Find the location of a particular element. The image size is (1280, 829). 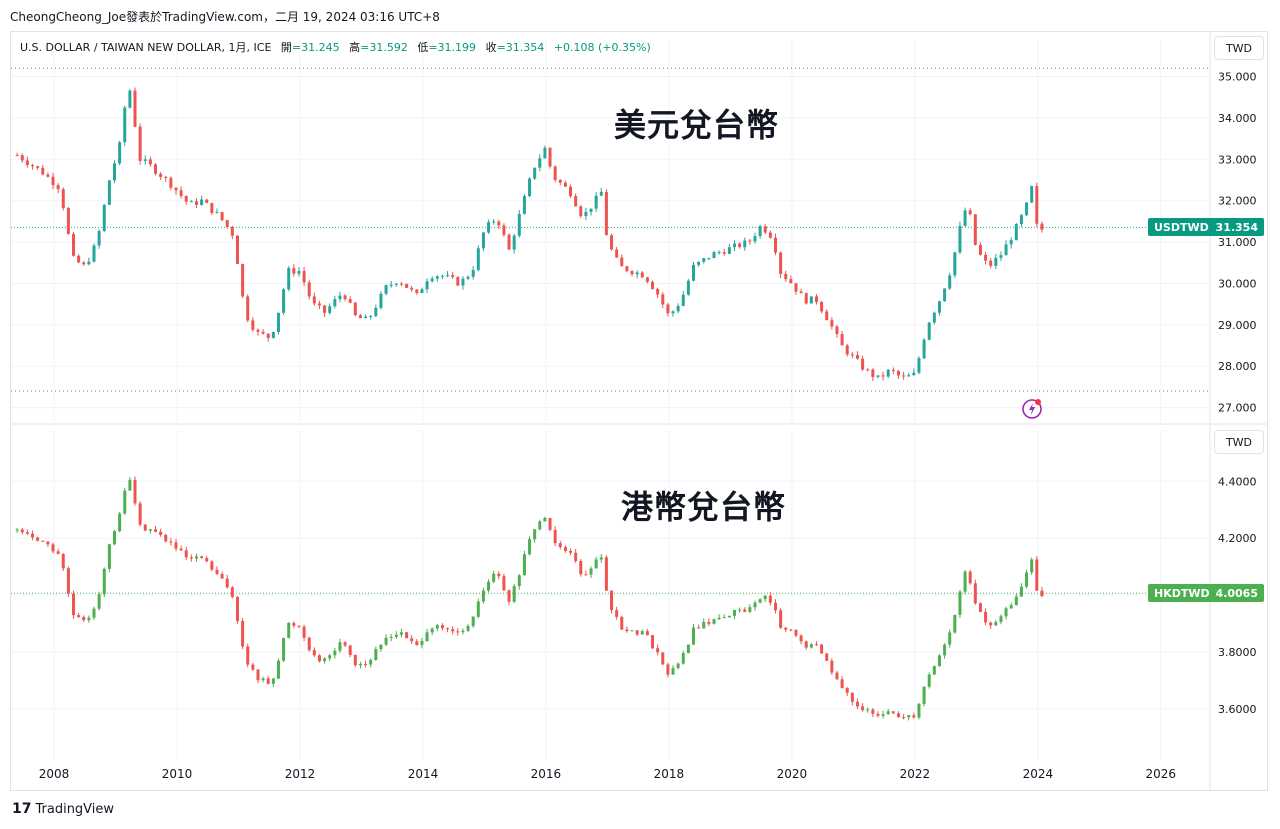

y-tick-label: 3.6000 is located at coordinates (1237, 709).